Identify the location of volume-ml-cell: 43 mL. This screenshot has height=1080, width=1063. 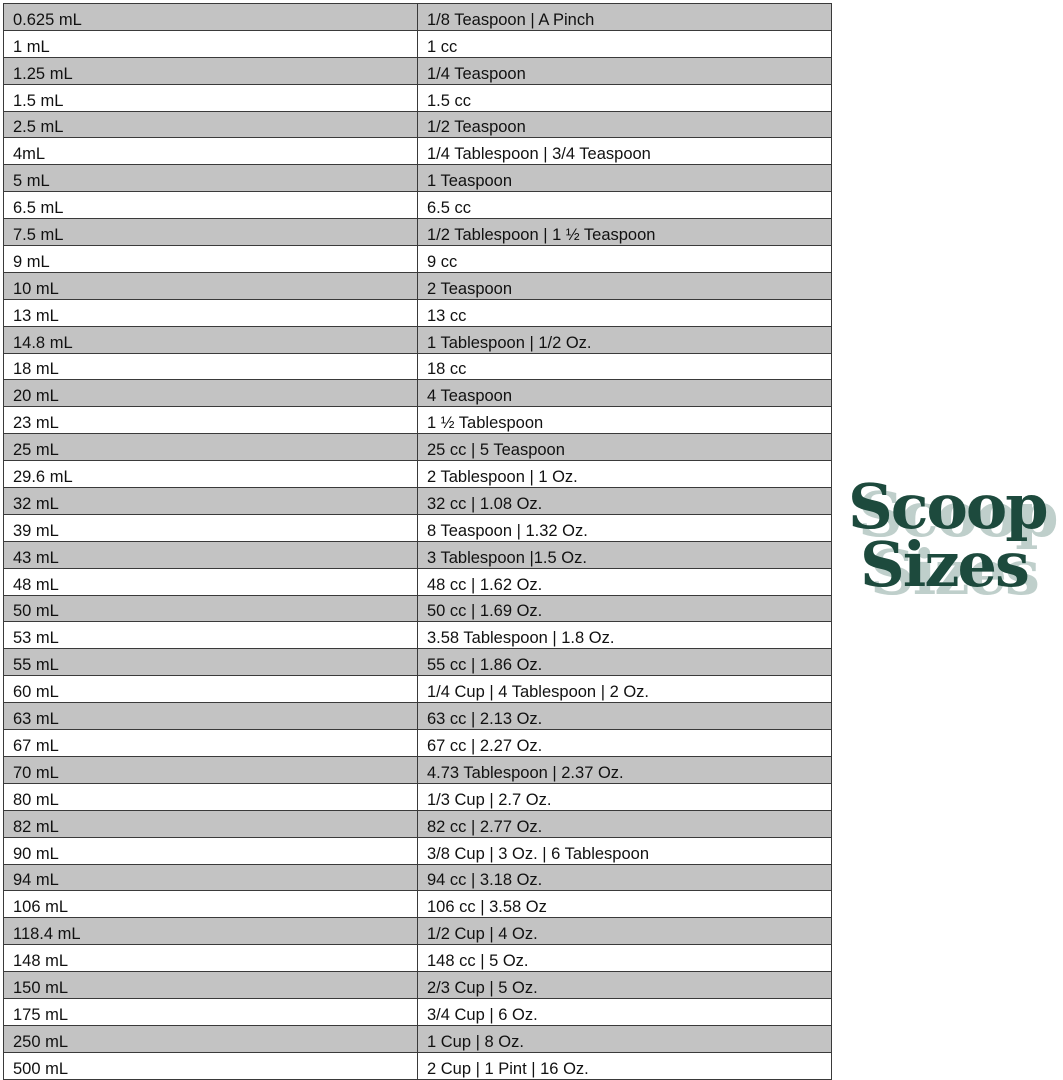
(210, 554).